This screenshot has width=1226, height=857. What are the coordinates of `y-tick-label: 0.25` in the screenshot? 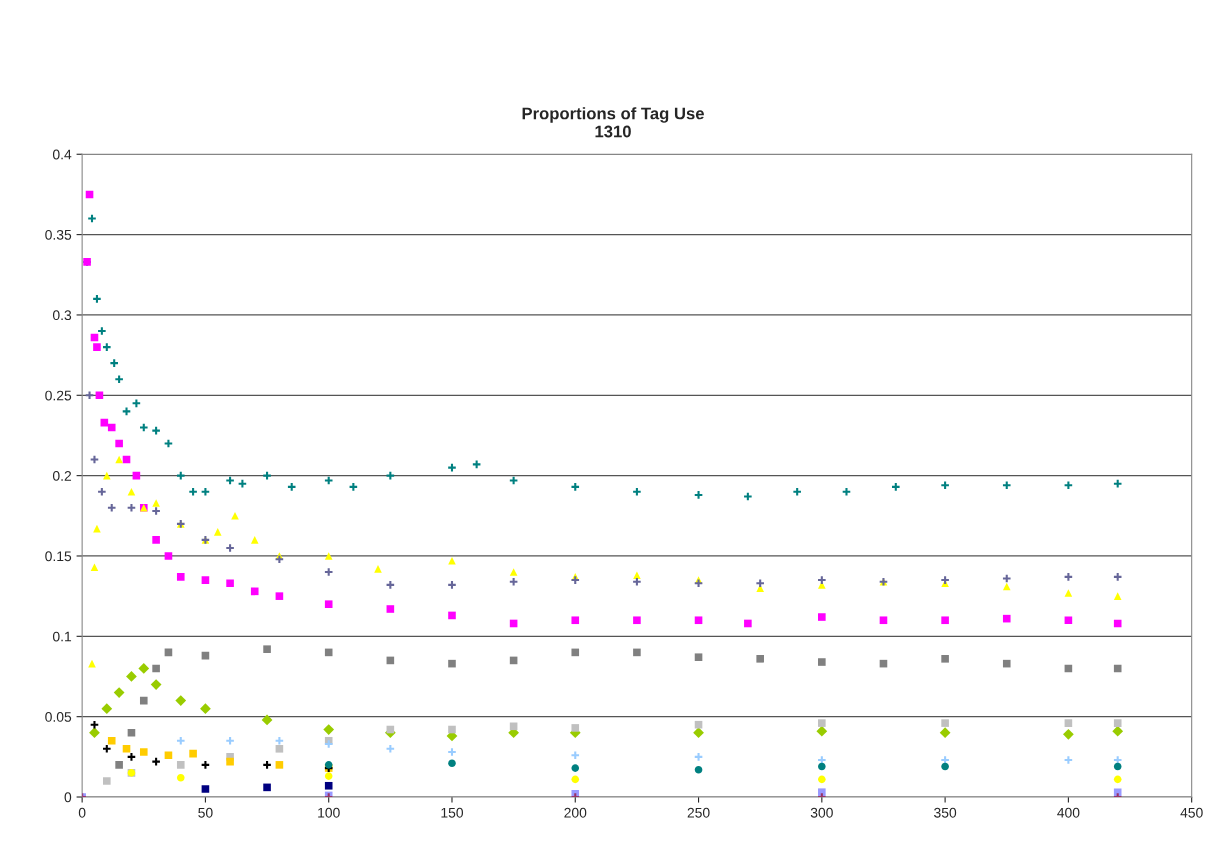 It's located at (58, 395).